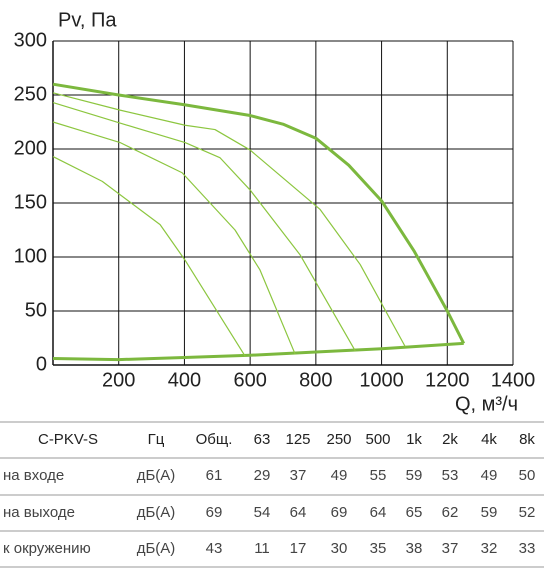  What do you see at coordinates (414, 512) in the screenshot?
I see `table-cell: 65` at bounding box center [414, 512].